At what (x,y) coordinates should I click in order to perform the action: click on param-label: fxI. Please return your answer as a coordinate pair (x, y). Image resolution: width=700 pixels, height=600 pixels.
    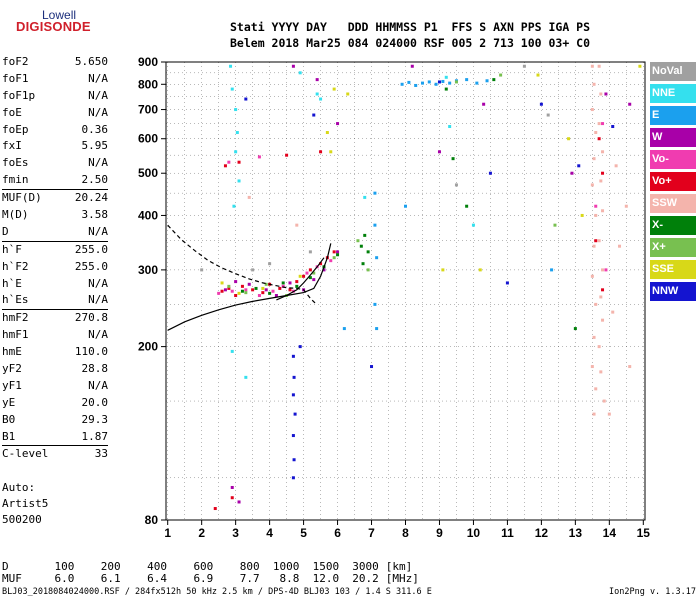
    Looking at the image, I should click on (12, 146).